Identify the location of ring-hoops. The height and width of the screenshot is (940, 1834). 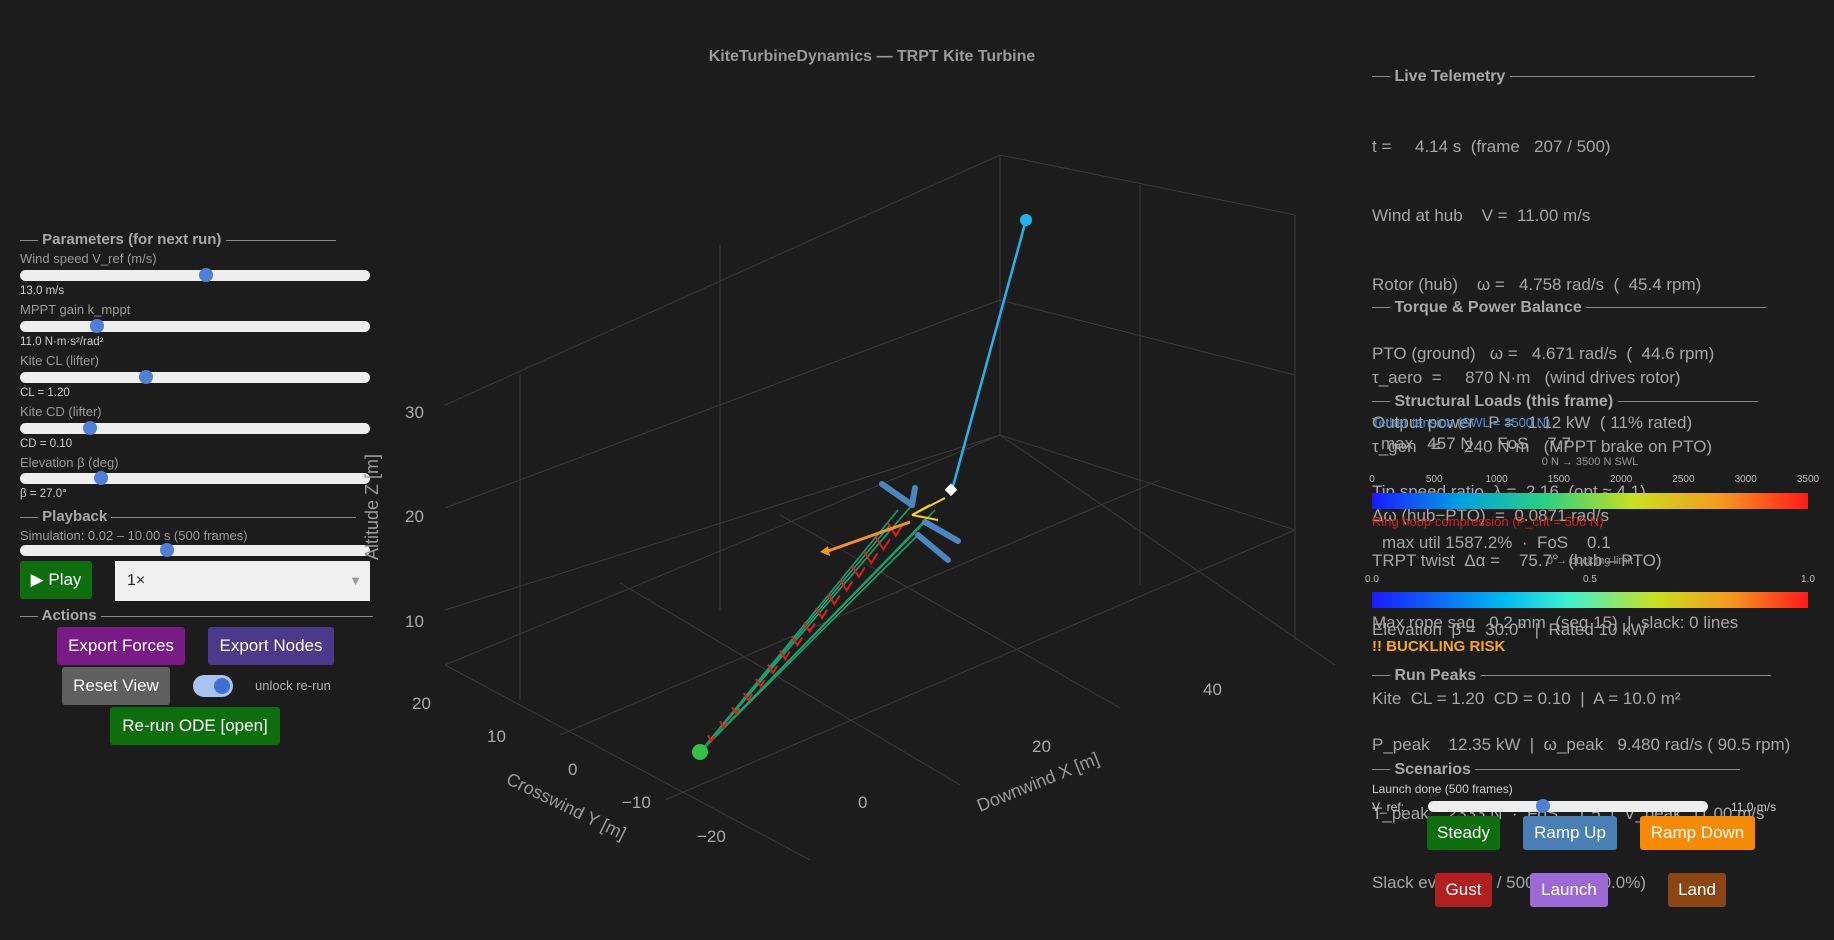
(805, 632).